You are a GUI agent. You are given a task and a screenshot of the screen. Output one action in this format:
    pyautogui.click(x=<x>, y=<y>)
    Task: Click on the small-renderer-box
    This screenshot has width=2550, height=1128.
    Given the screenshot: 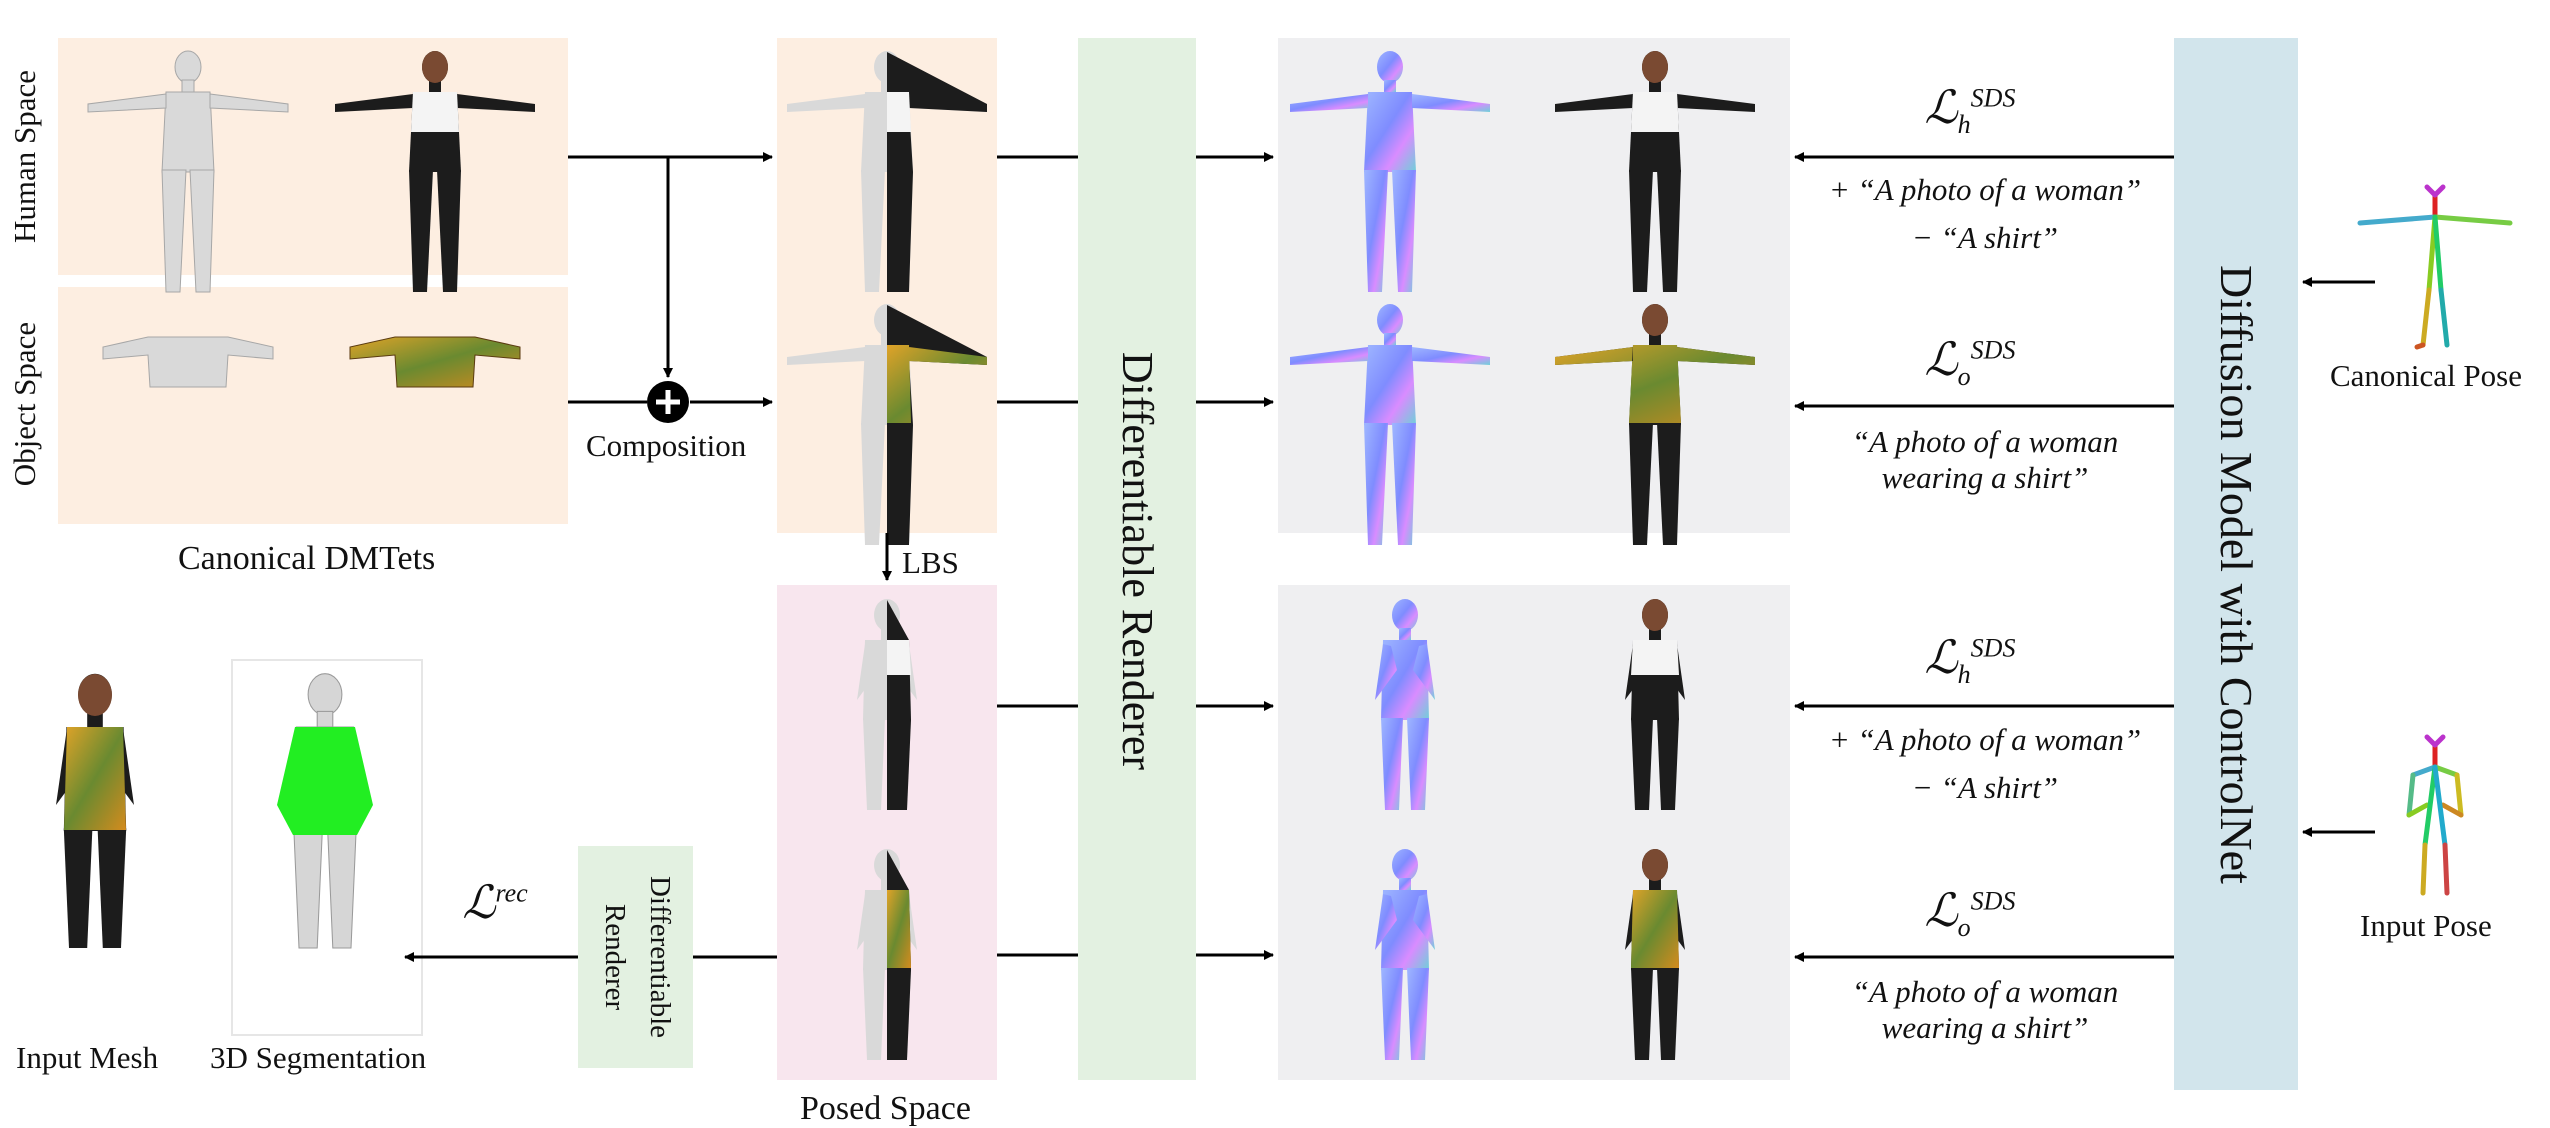 What is the action you would take?
    pyautogui.click(x=635, y=957)
    